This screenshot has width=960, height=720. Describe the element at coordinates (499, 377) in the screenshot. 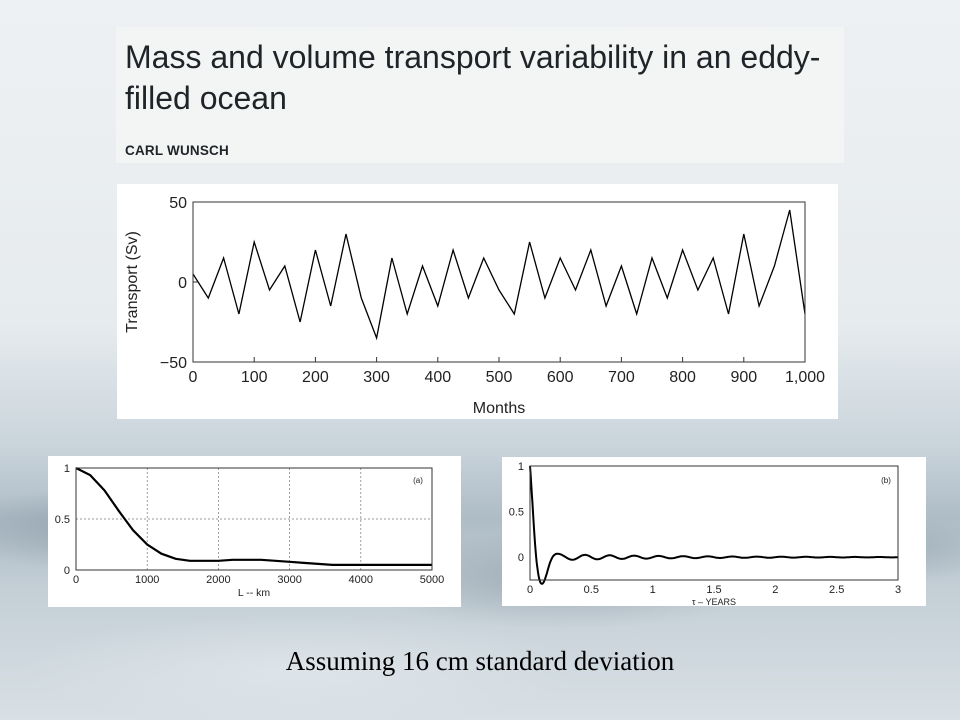

I see `x-tick-label: 500` at that location.